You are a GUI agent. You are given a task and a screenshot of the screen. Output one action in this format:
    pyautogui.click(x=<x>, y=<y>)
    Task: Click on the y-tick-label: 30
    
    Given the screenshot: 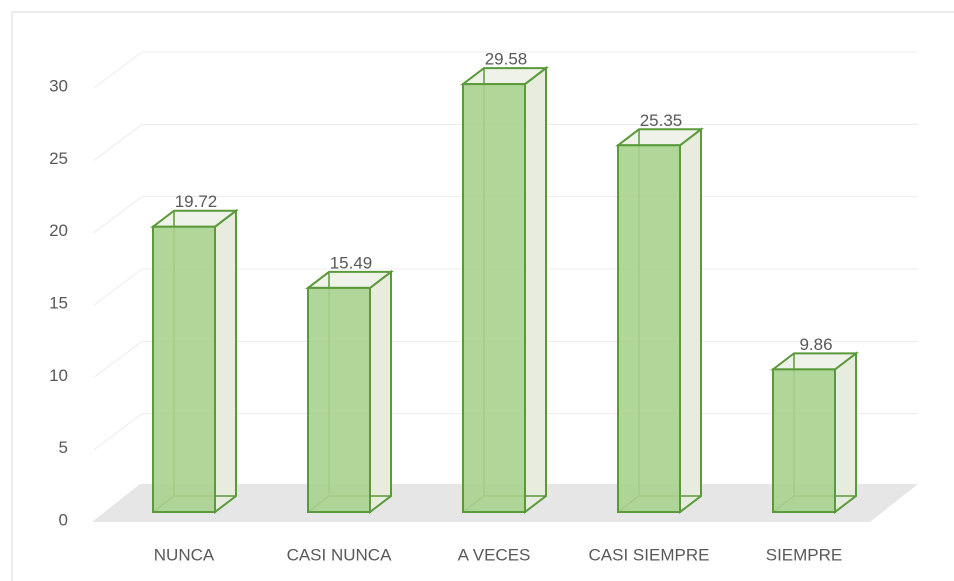 What is the action you would take?
    pyautogui.click(x=58, y=85)
    